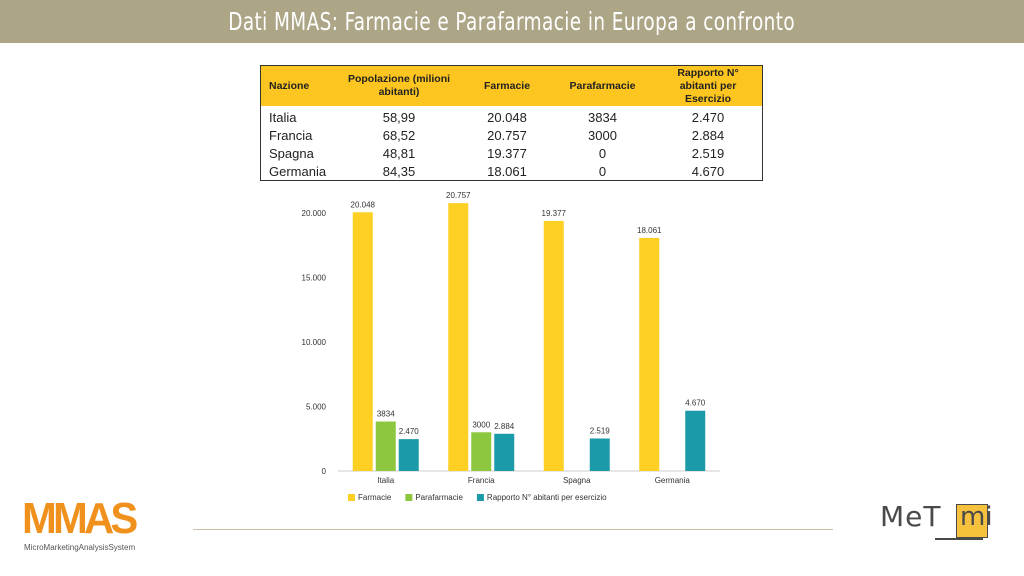 The width and height of the screenshot is (1024, 576). I want to click on legend-label: Rapporto N° abitanti per esercizio, so click(547, 497).